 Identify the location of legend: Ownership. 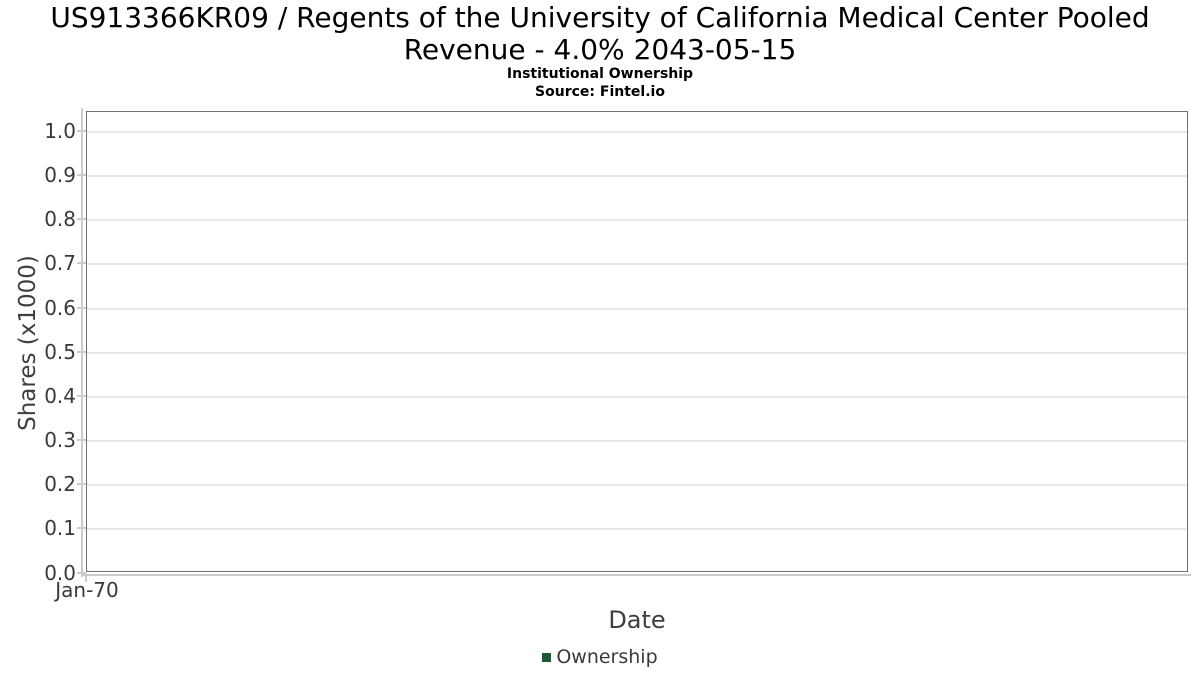
(600, 657).